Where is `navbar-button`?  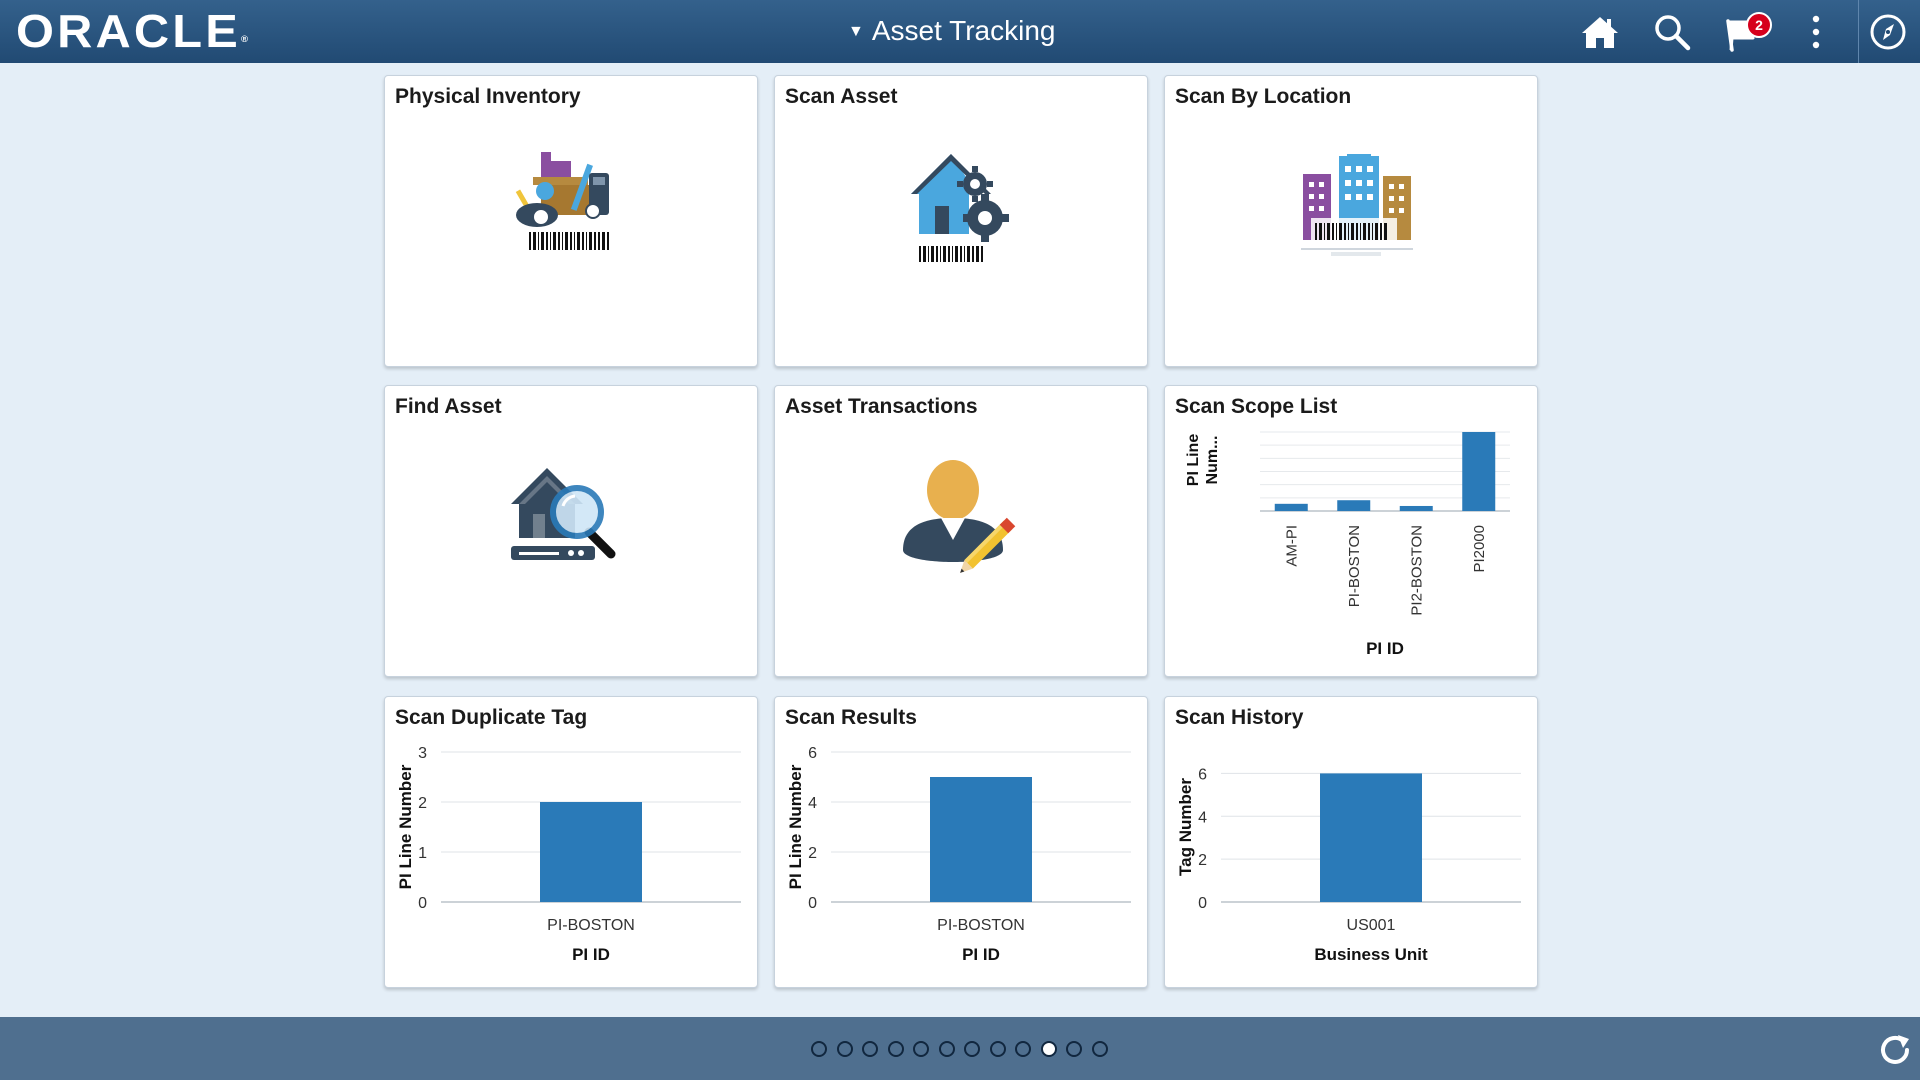
navbar-button is located at coordinates (1888, 32).